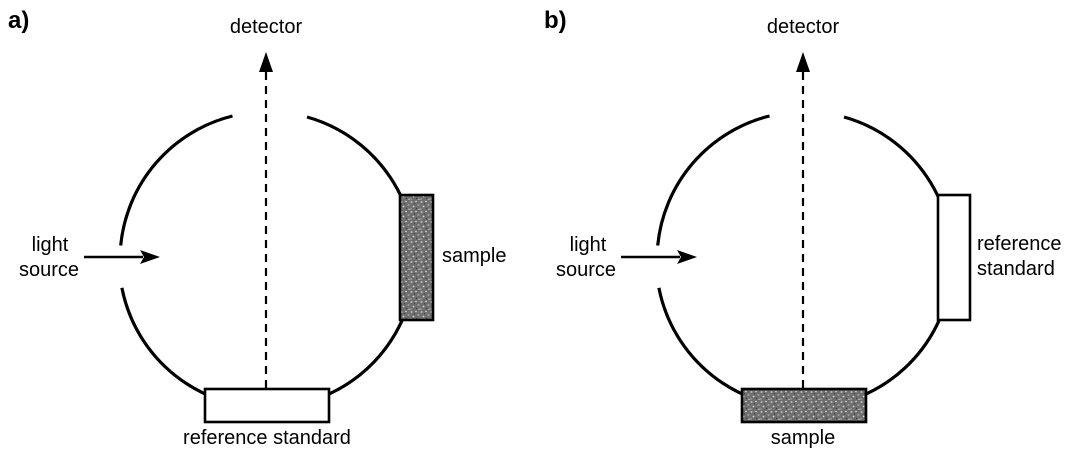 The height and width of the screenshot is (450, 1080). What do you see at coordinates (687, 257) in the screenshot?
I see `panel-b-light-arrowhead` at bounding box center [687, 257].